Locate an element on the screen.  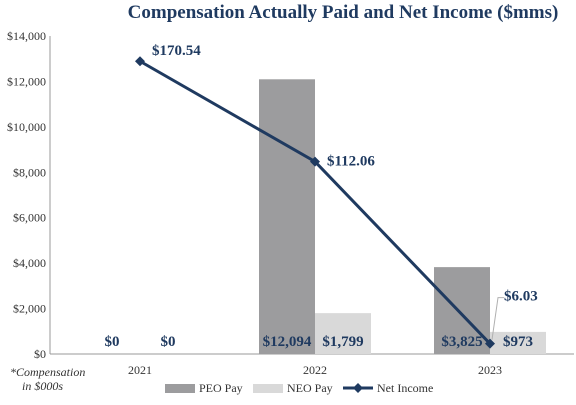
y-tick-label: $10,000 is located at coordinates (26, 127).